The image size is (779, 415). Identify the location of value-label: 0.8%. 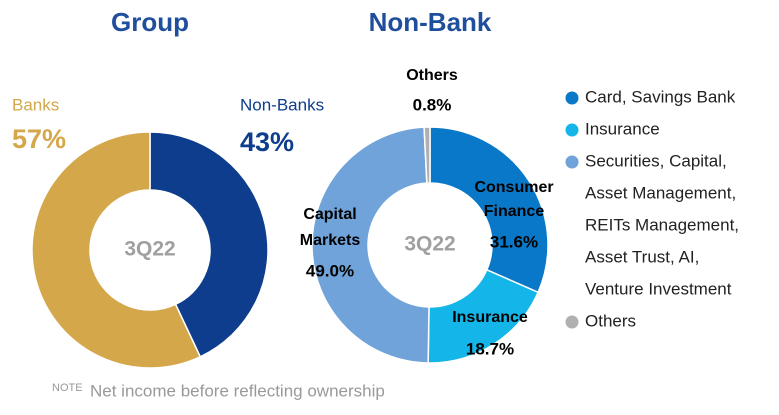
(432, 104).